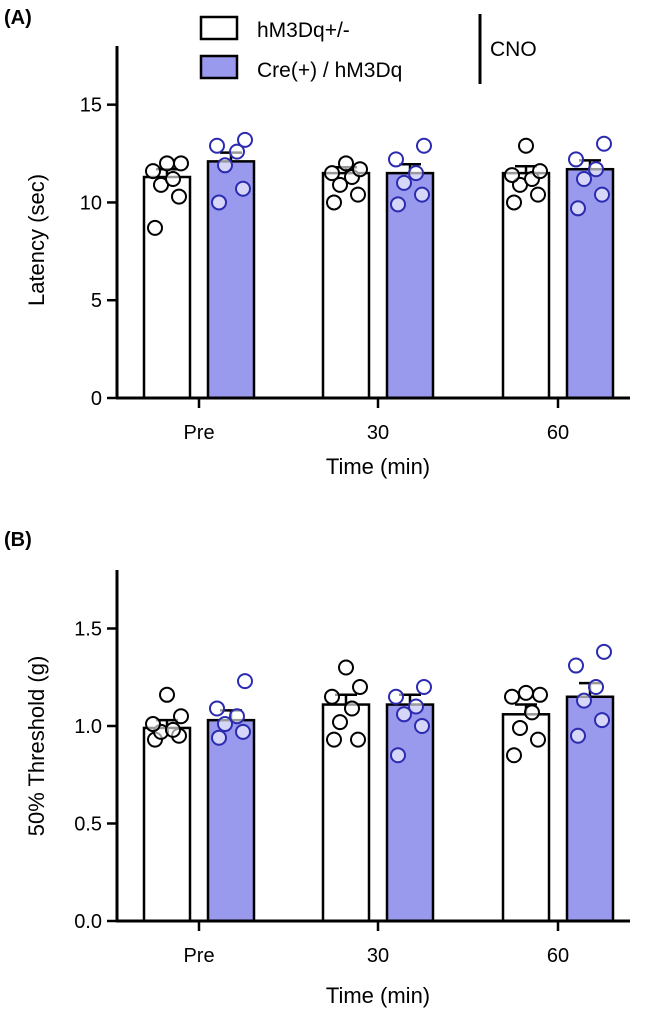 The image size is (648, 1014). What do you see at coordinates (88, 727) in the screenshot?
I see `panel-b-y-tick-label: 1.0` at bounding box center [88, 727].